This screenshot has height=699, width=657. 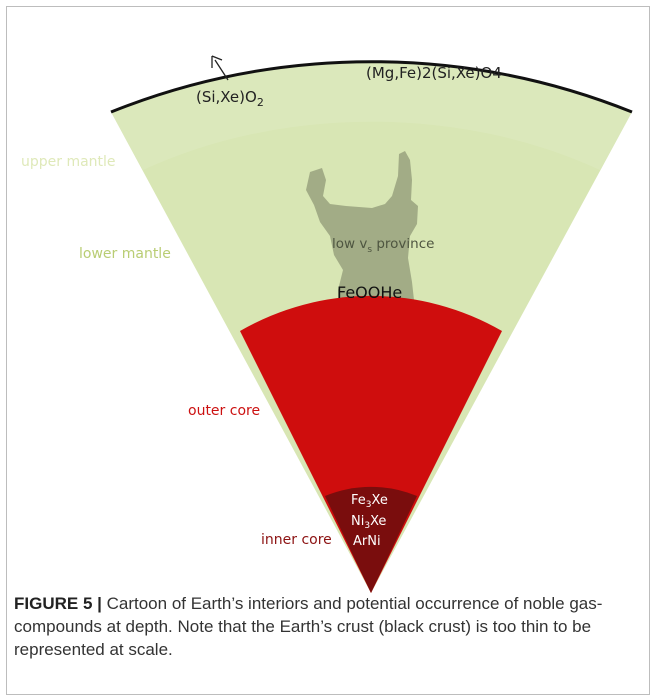 I want to click on outer-core-label: outer core, so click(x=224, y=411).